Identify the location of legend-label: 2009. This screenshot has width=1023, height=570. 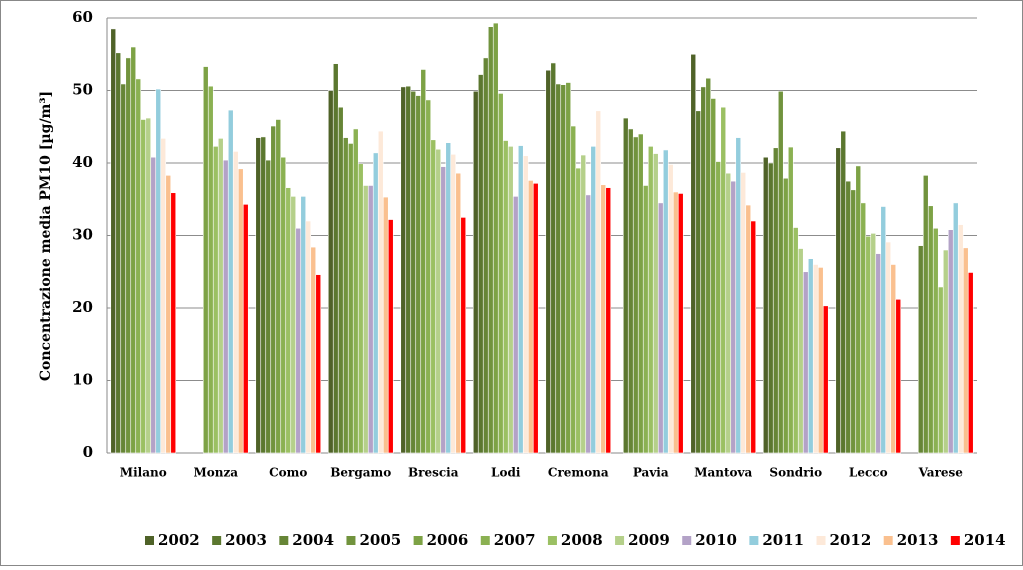
(649, 540).